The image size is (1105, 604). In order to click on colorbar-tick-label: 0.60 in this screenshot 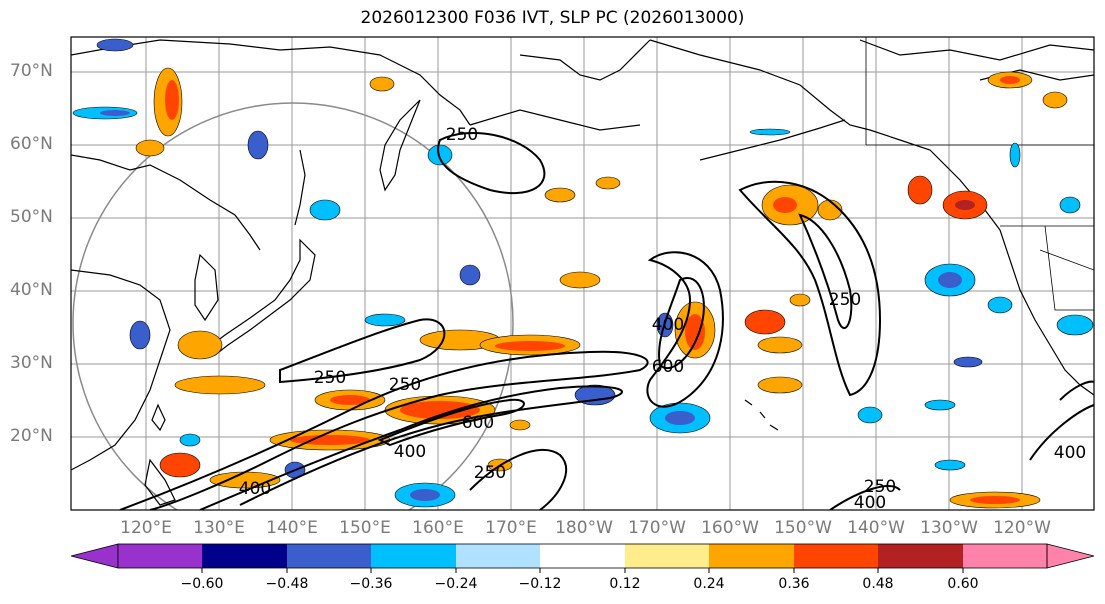, I will do `click(963, 584)`.